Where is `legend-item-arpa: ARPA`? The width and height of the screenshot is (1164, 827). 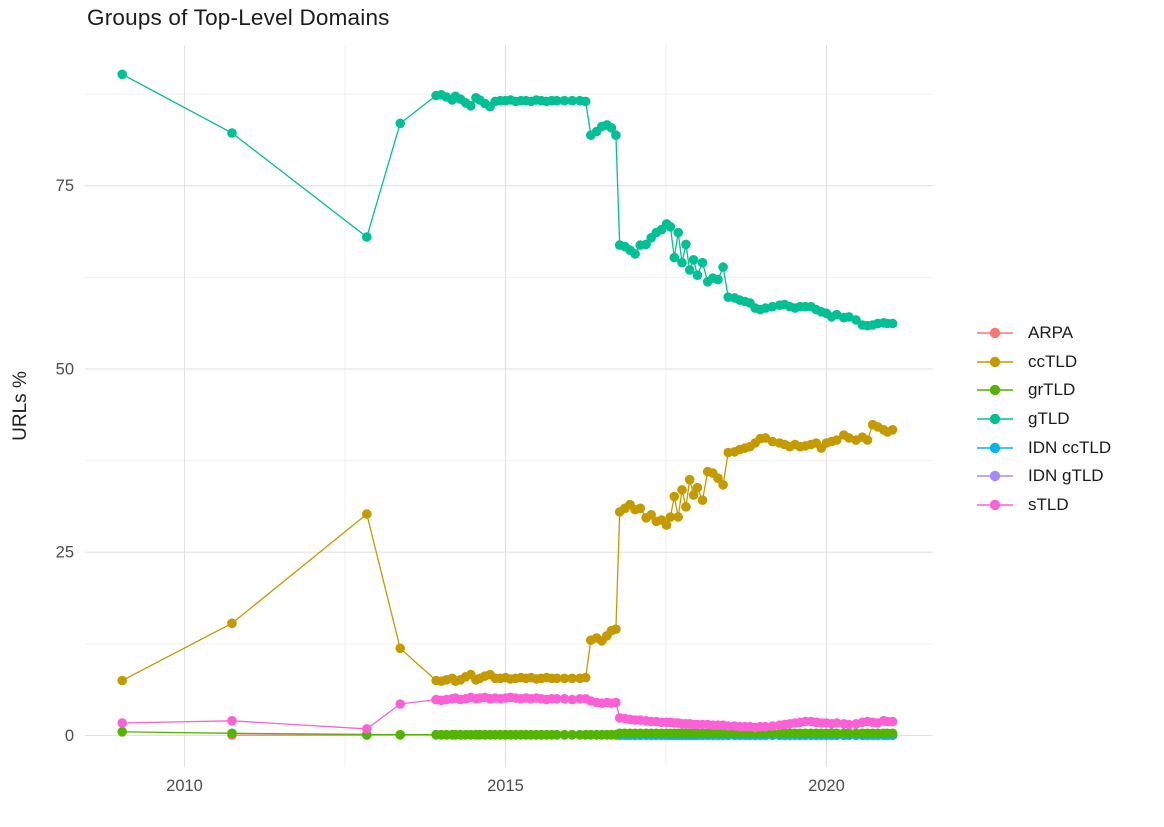
legend-item-arpa: ARPA is located at coordinates (1044, 333).